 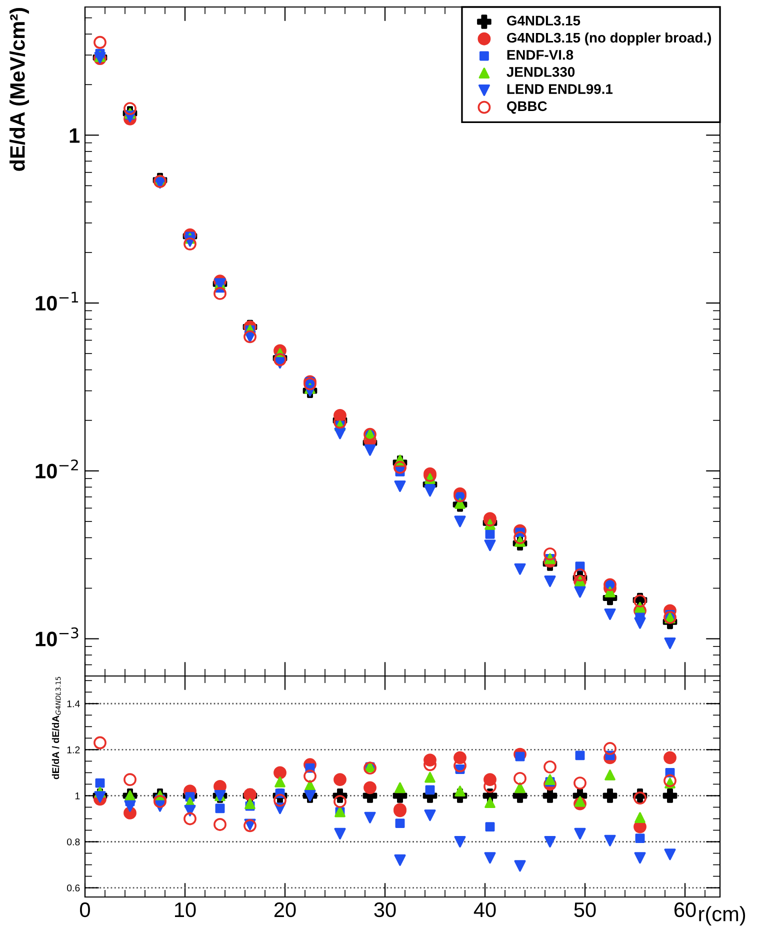 What do you see at coordinates (685, 910) in the screenshot?
I see `x-tick-label: 60` at bounding box center [685, 910].